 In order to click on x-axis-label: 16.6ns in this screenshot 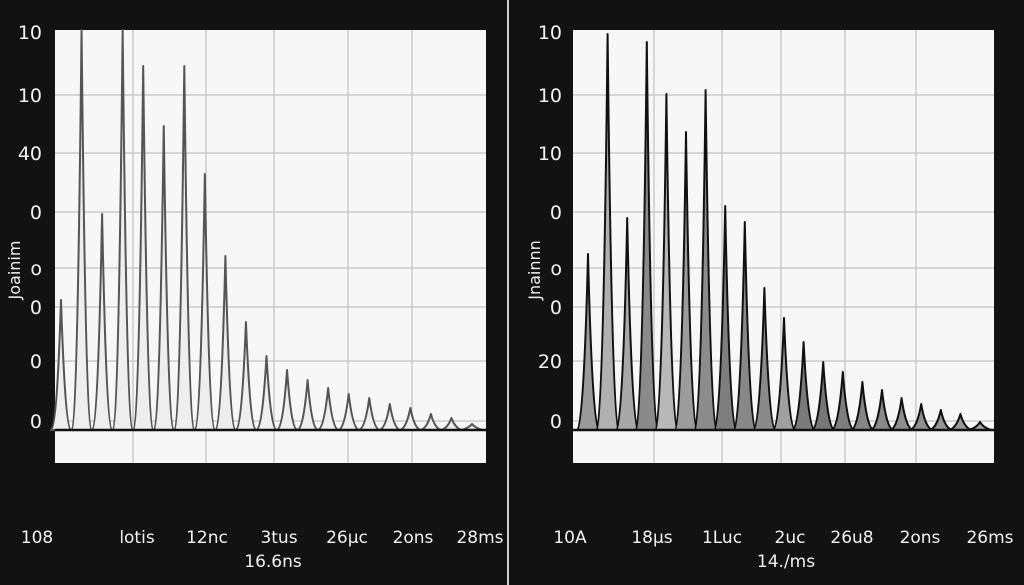, I will do `click(273, 562)`.